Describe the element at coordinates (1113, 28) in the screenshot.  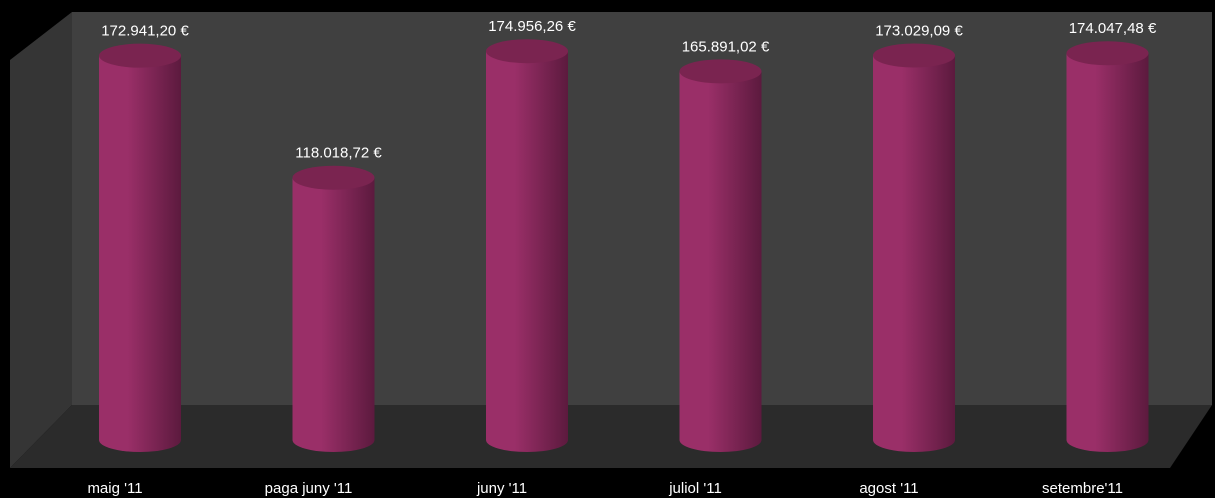
I see `data-label: 174.047,48 €` at that location.